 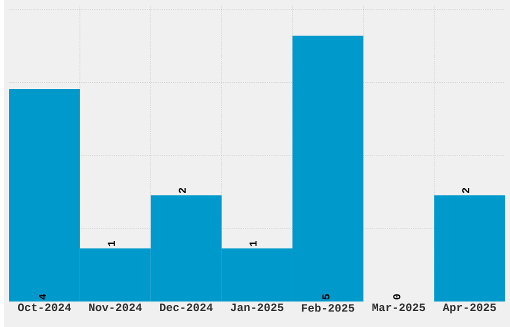 What do you see at coordinates (257, 307) in the screenshot?
I see `x-tick-label: Jan-2025` at bounding box center [257, 307].